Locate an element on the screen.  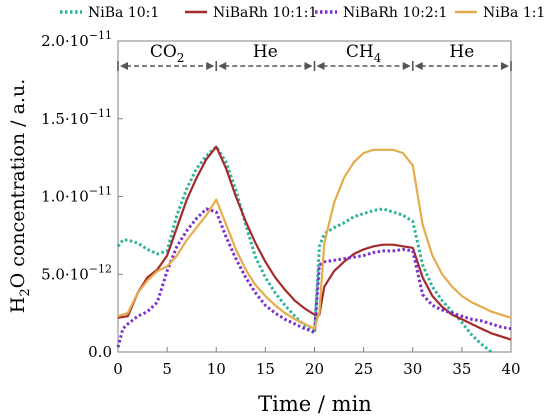
y-tick-label: 1.5·10⁻¹¹ is located at coordinates (76, 117).